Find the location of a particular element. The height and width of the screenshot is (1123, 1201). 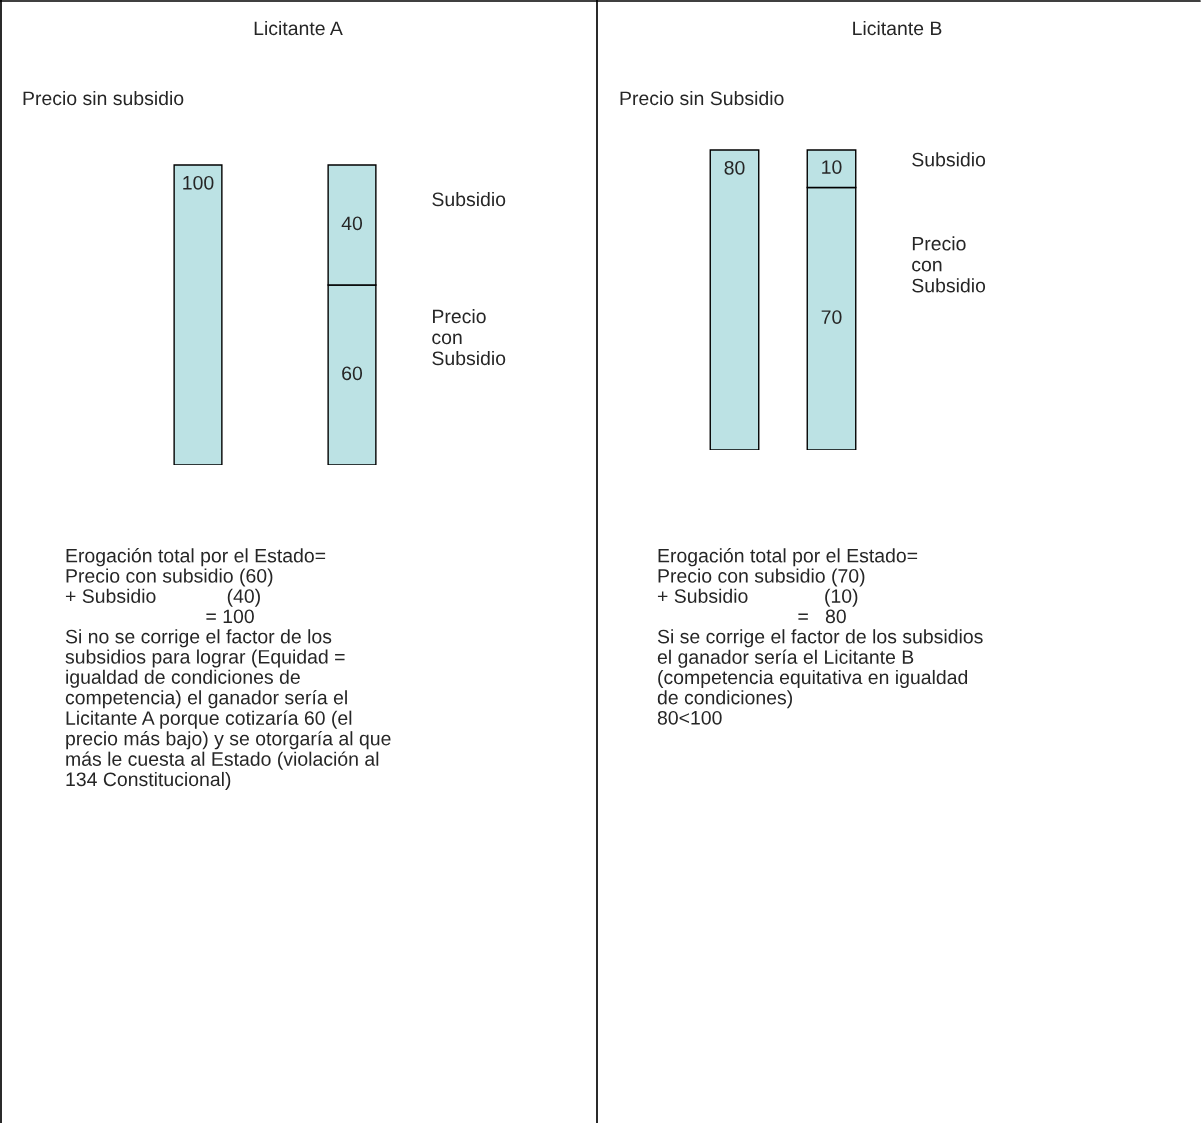

text: Erogación total por el Estado= Precio con subsidio (60) + Subsidio (40) = 100 Si no se corrige el factor de los subsidios para lograr (Equidad = igualdad de condiciones de competencia) el ganador sería el Licitante A porque cotizaría 60 (el precio más bajo) y se otorgaría al que más le cuesta al Estado (violación al 134 Constitucional) is located at coordinates (228, 669).